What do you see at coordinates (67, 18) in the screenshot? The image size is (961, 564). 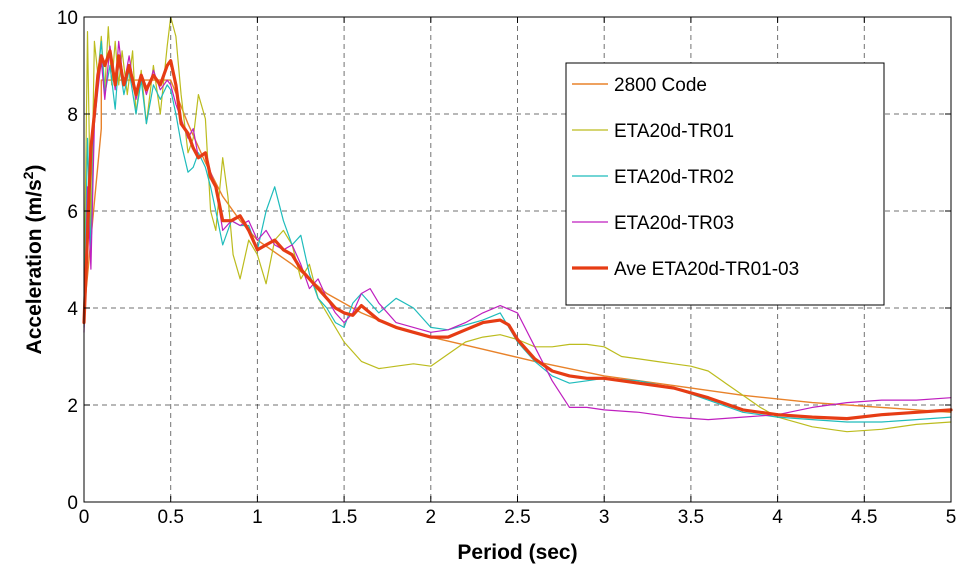 I see `y-tick-label: 10` at bounding box center [67, 18].